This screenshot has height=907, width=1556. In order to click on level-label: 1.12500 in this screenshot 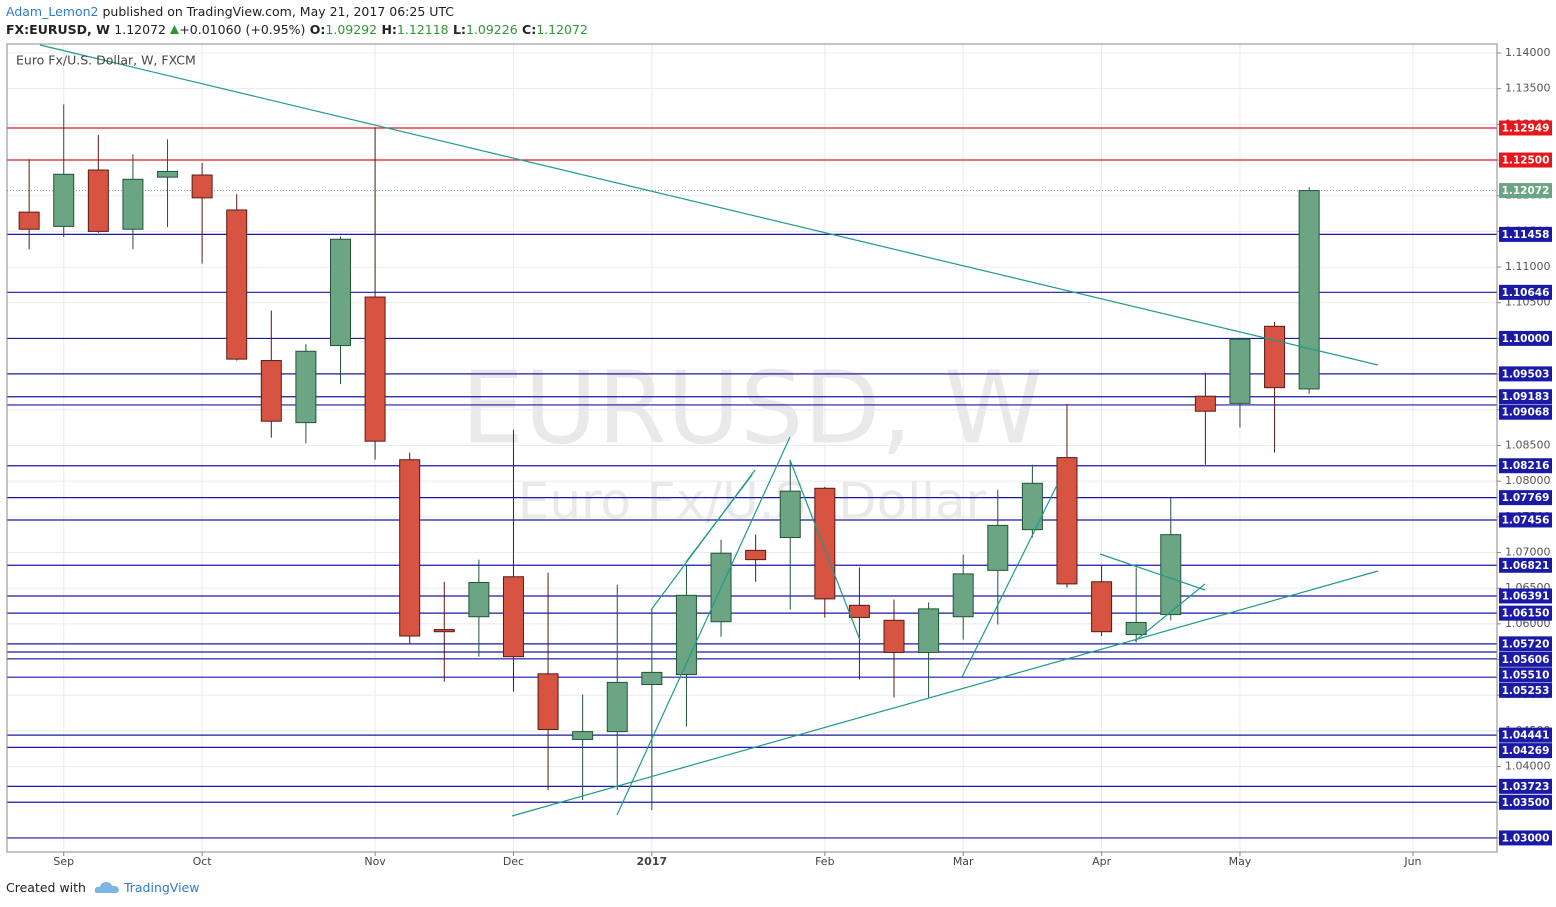, I will do `click(1526, 161)`.